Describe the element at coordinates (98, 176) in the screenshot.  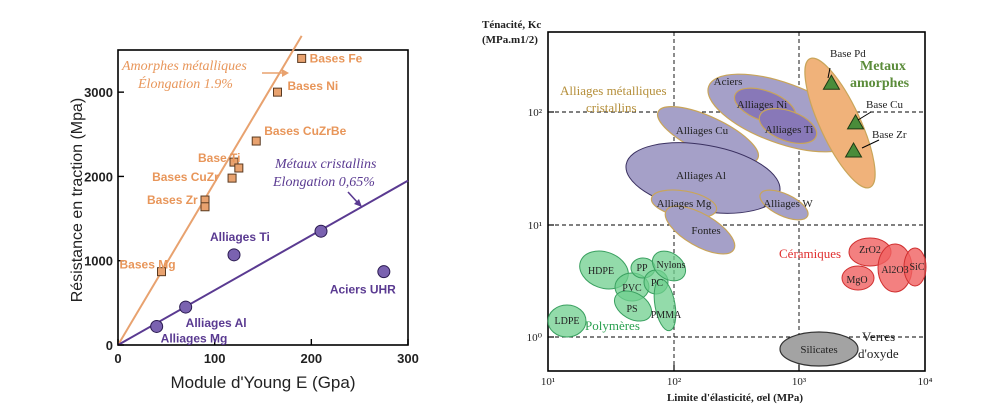
I see `y-tick-label: 2000` at that location.